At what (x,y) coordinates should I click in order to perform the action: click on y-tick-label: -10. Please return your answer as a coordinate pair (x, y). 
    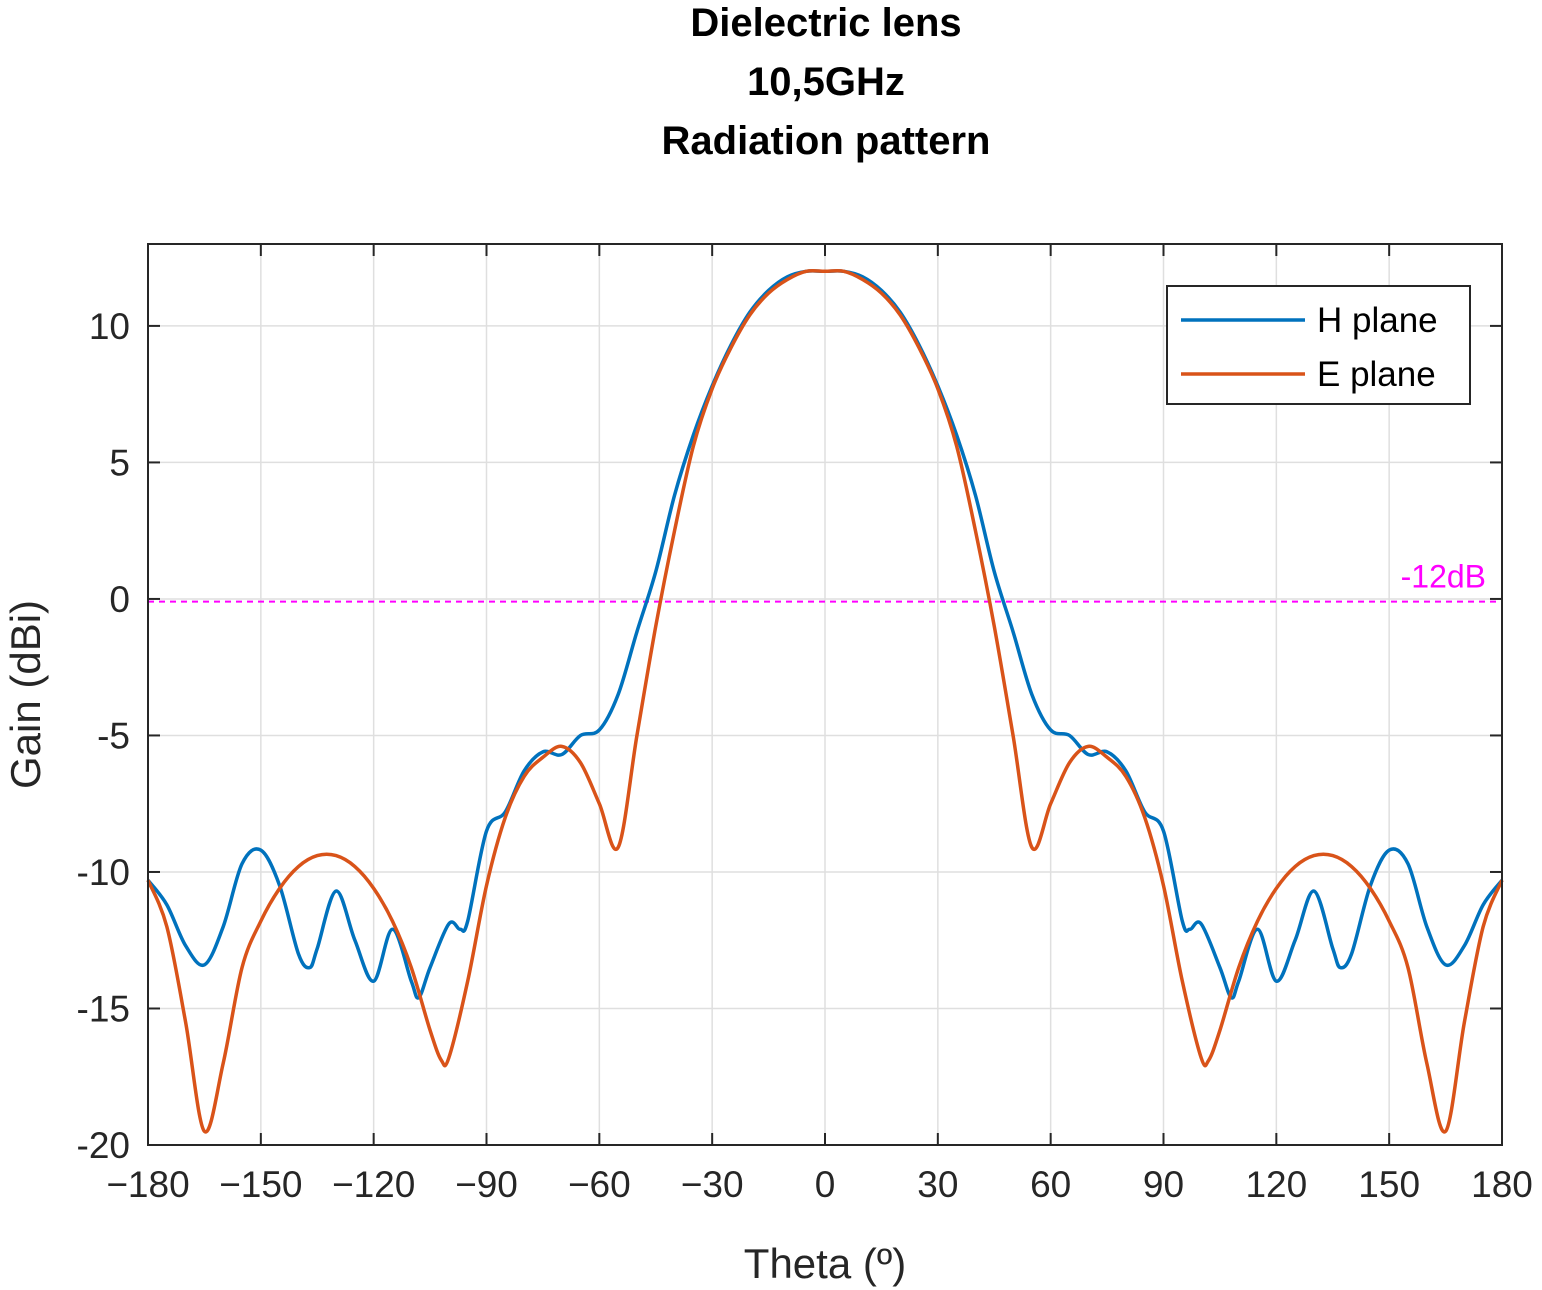
    Looking at the image, I should click on (103, 872).